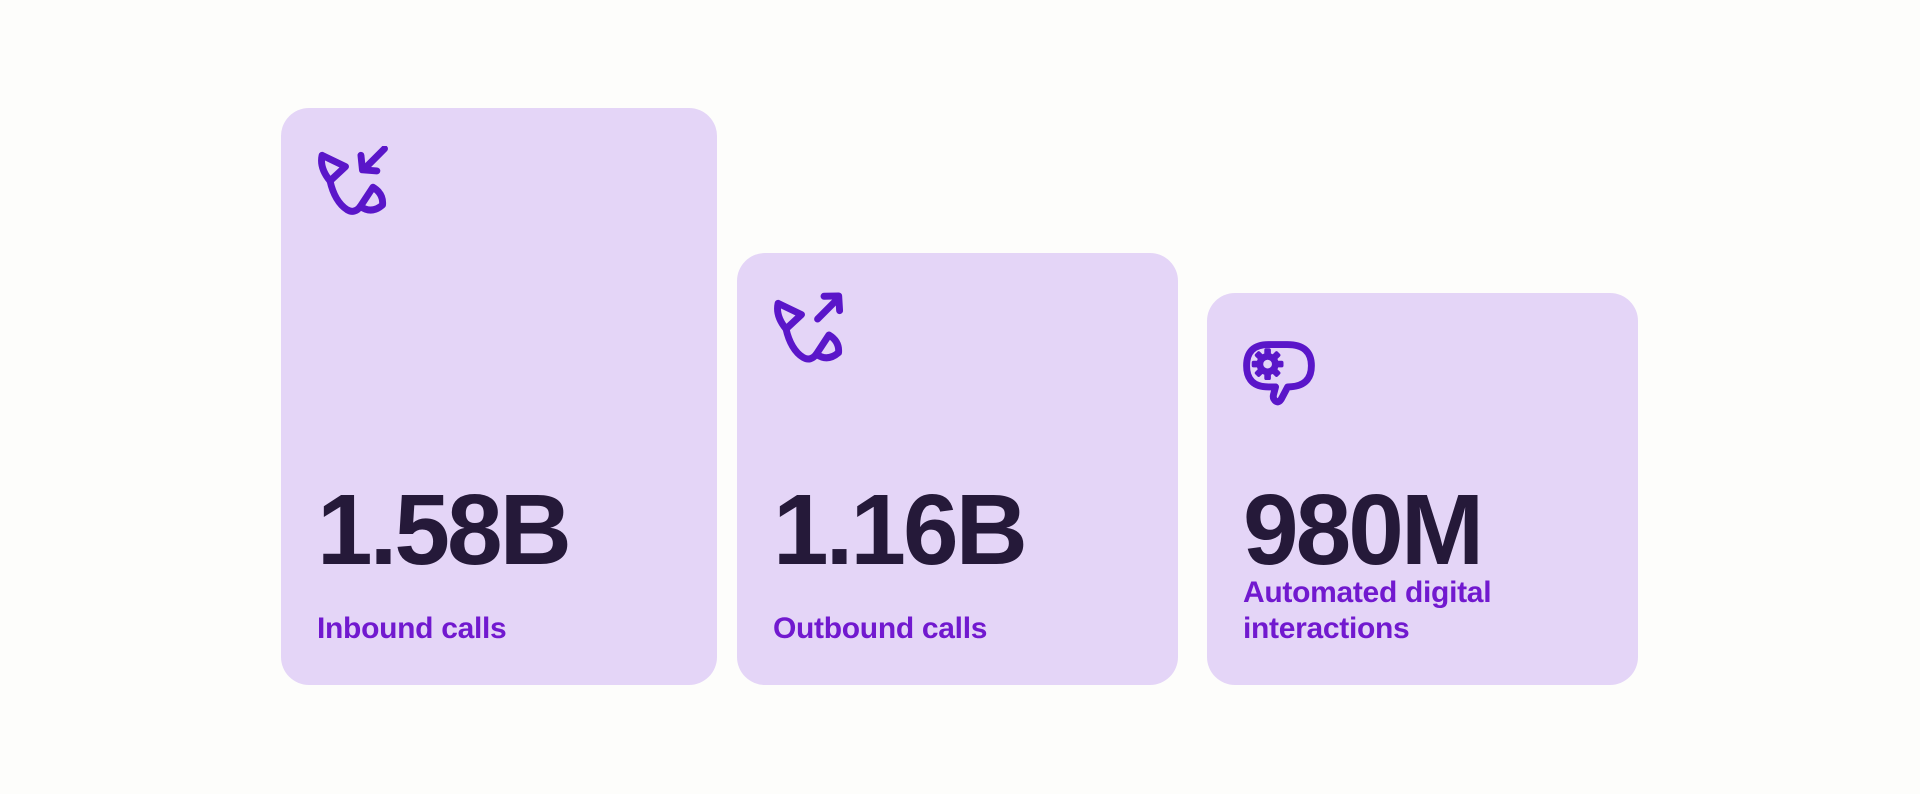 This screenshot has height=794, width=1920. Describe the element at coordinates (1367, 610) in the screenshot. I see `stat-label: Automated digital interactions` at that location.